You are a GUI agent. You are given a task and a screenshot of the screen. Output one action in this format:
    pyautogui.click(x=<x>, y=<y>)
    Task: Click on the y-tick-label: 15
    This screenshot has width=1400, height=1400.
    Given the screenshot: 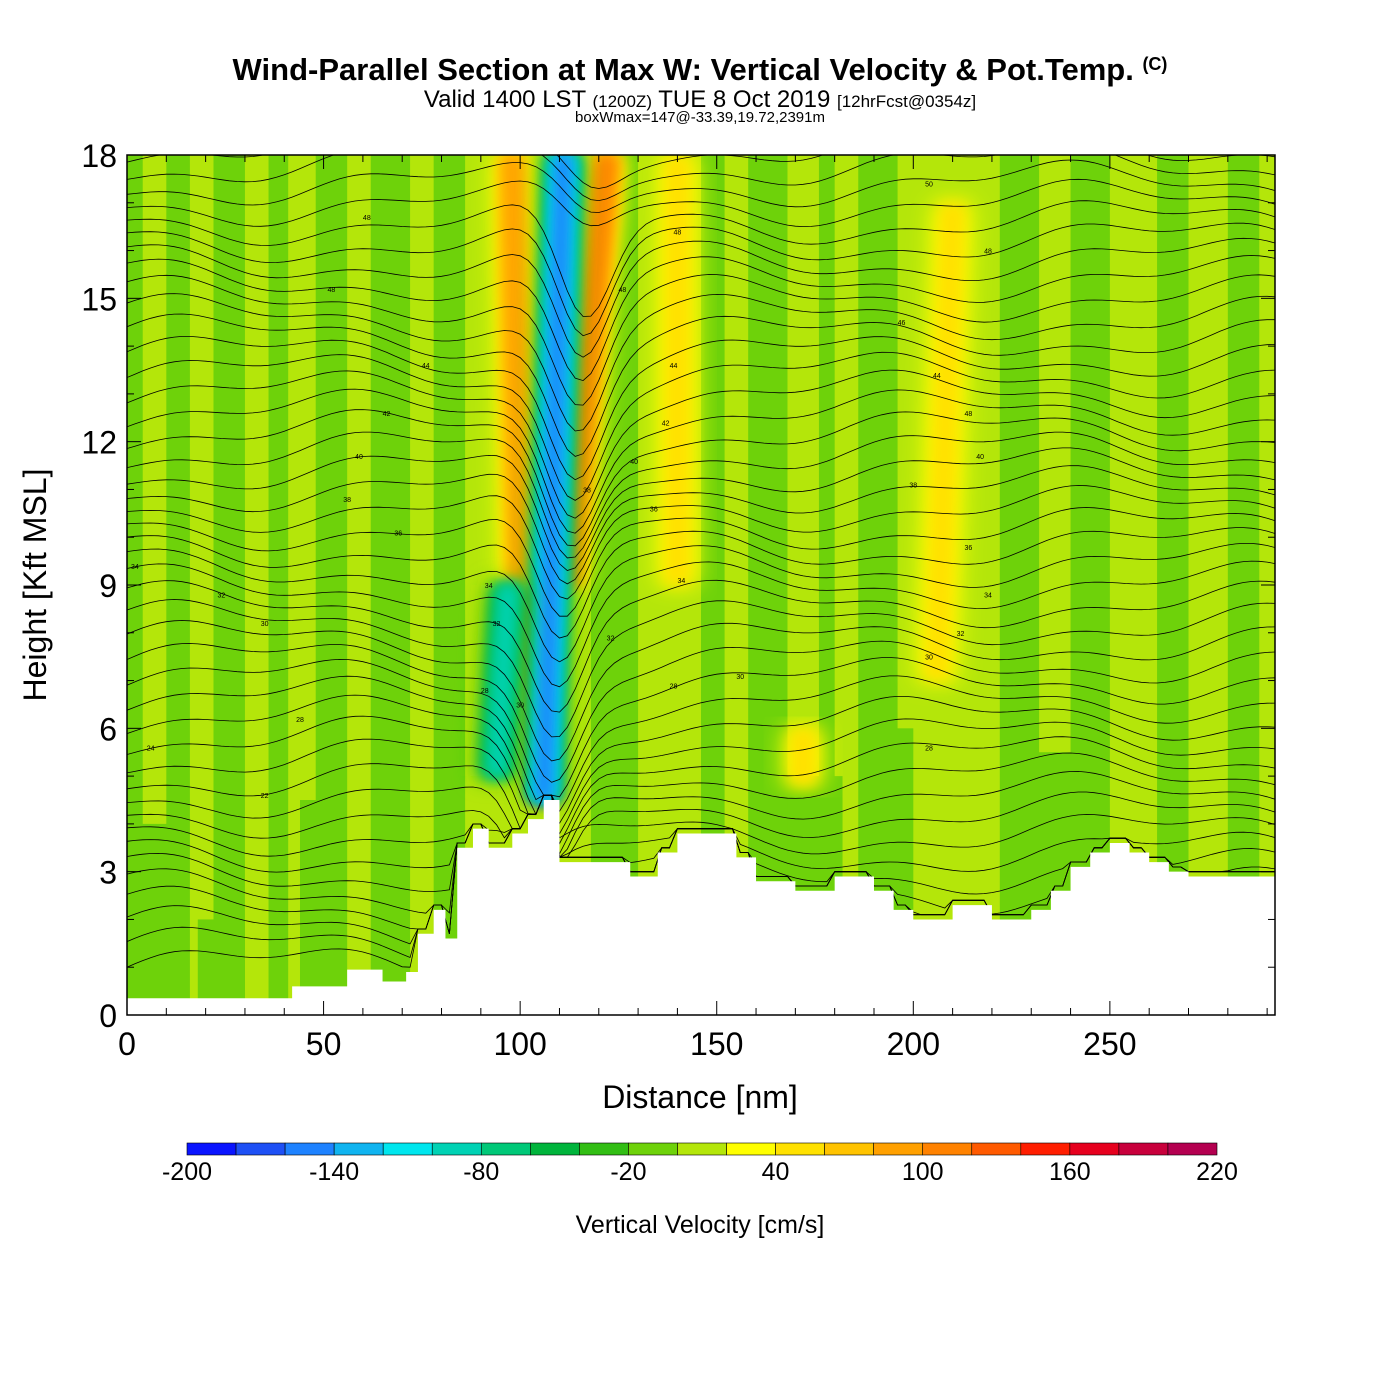 What is the action you would take?
    pyautogui.click(x=99, y=299)
    